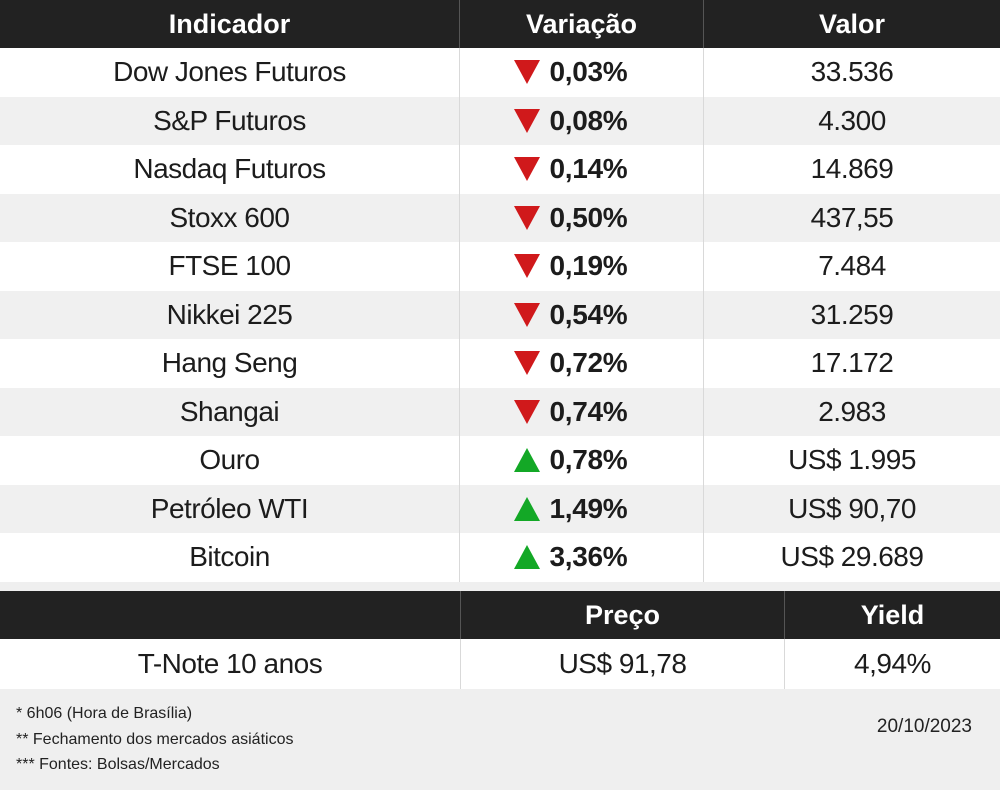 The width and height of the screenshot is (1000, 790). I want to click on date-label: 20/10/2023, so click(924, 726).